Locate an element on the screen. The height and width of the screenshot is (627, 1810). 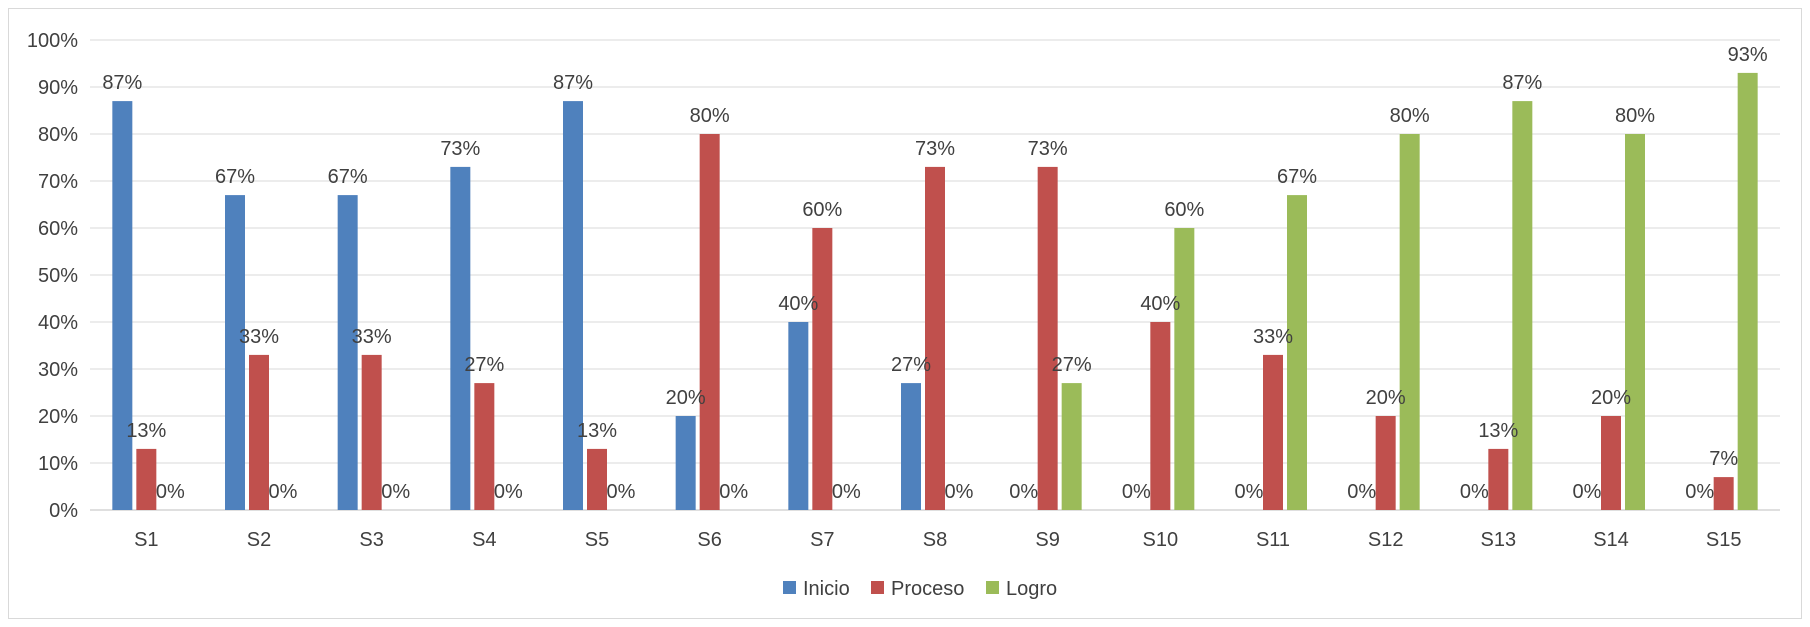
data-label-logro-s2: 0% is located at coordinates (283, 492).